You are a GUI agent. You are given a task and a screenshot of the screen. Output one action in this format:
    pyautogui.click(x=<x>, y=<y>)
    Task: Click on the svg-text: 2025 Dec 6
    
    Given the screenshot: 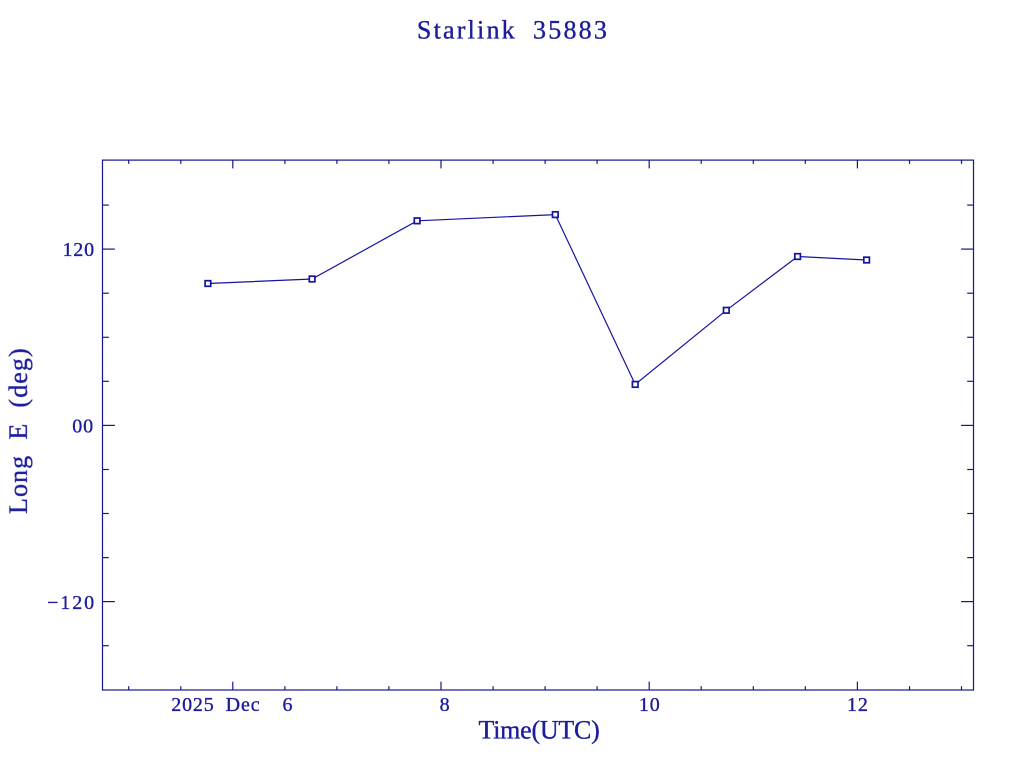 What is the action you would take?
    pyautogui.click(x=232, y=705)
    